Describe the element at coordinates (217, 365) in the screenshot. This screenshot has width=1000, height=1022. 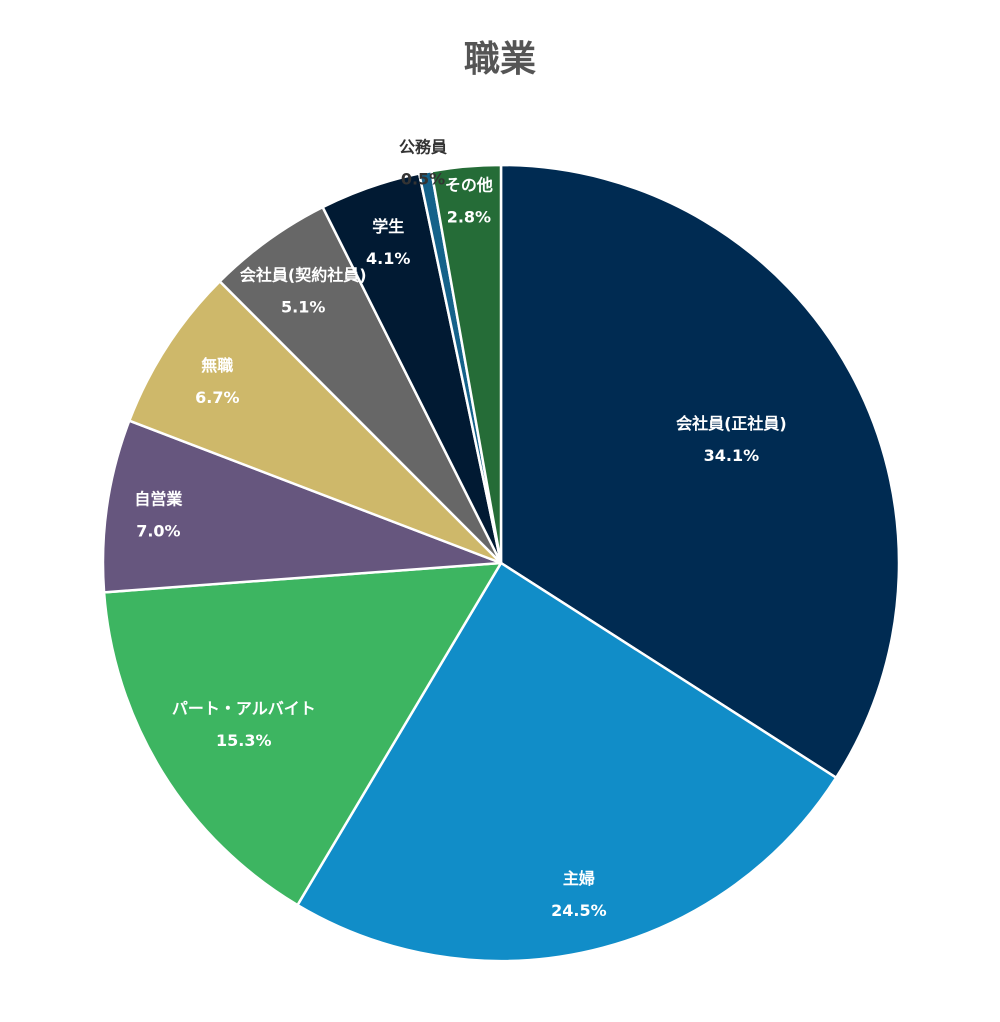
I see `slice-5-label: 無職` at that location.